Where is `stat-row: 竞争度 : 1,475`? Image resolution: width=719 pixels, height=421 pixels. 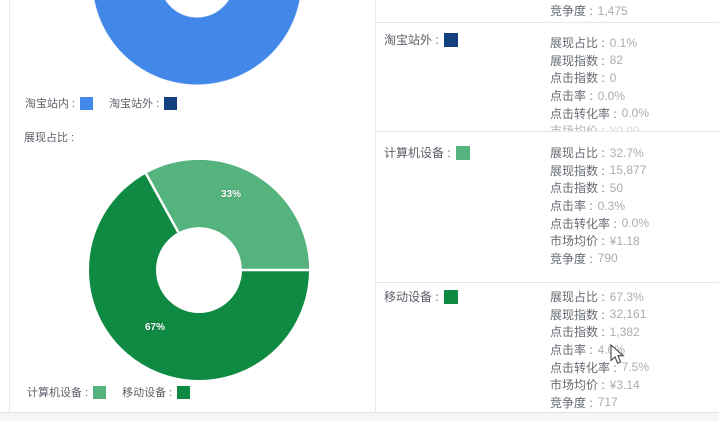
stat-row: 竞争度 : 1,475 is located at coordinates (634, 11).